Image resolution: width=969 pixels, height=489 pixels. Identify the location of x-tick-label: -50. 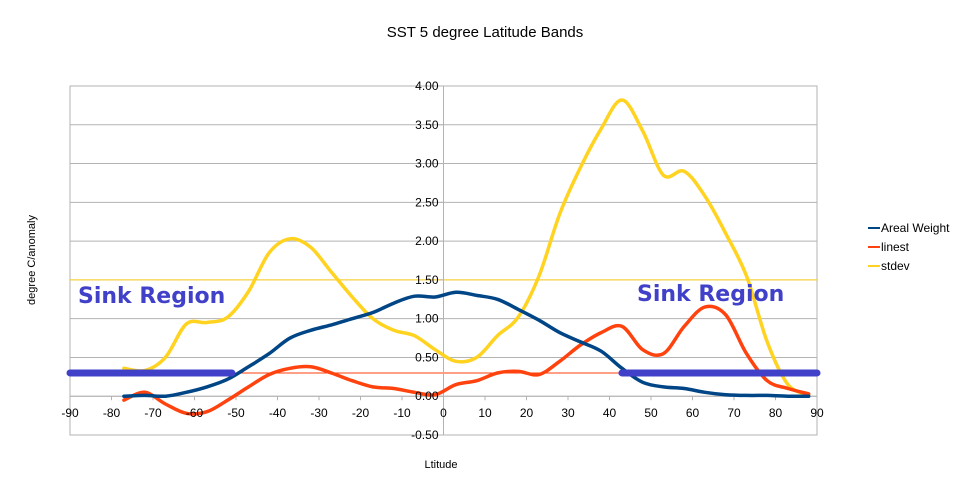
(236, 413).